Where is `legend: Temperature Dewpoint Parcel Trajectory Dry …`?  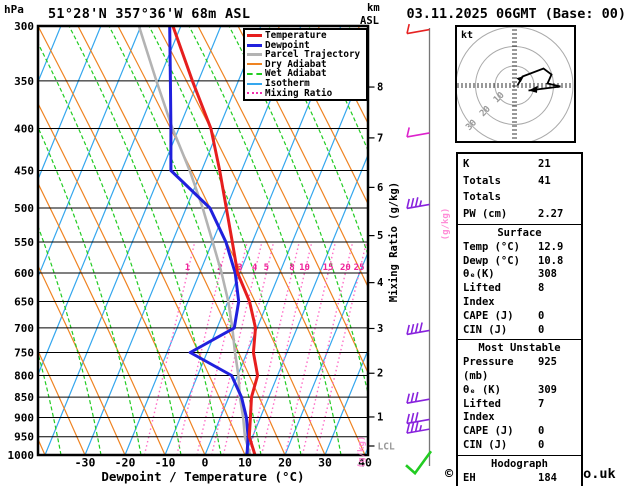
legend: Temperature Dewpoint Parcel Trajectory Dry … is located at coordinates (305, 64).